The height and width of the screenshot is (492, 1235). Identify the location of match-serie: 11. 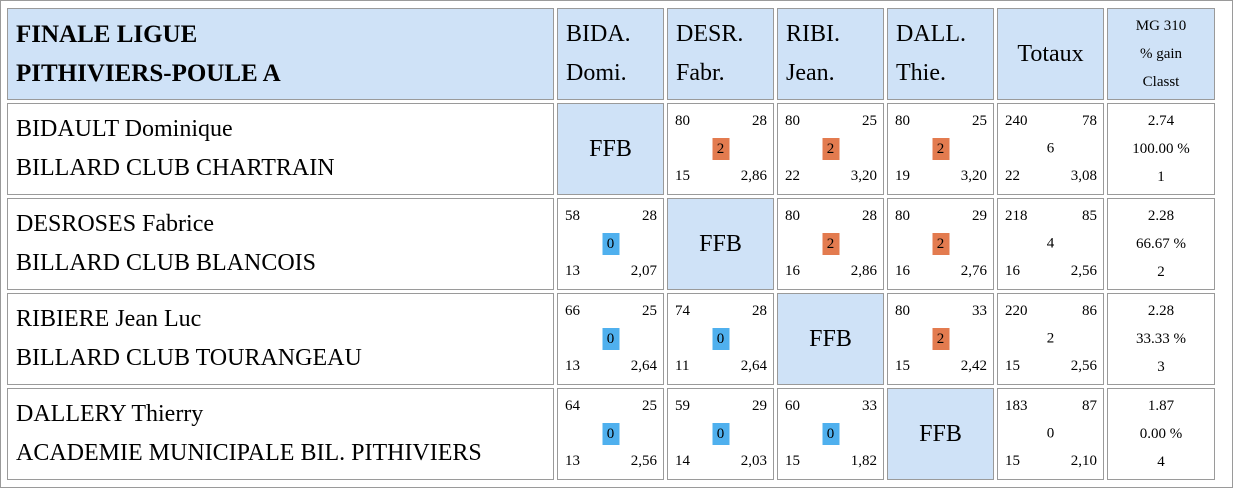
(682, 366).